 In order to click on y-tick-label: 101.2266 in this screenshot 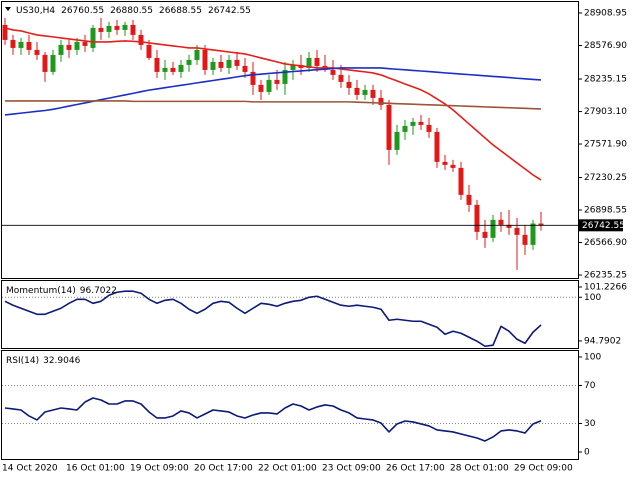, I will do `click(605, 287)`.